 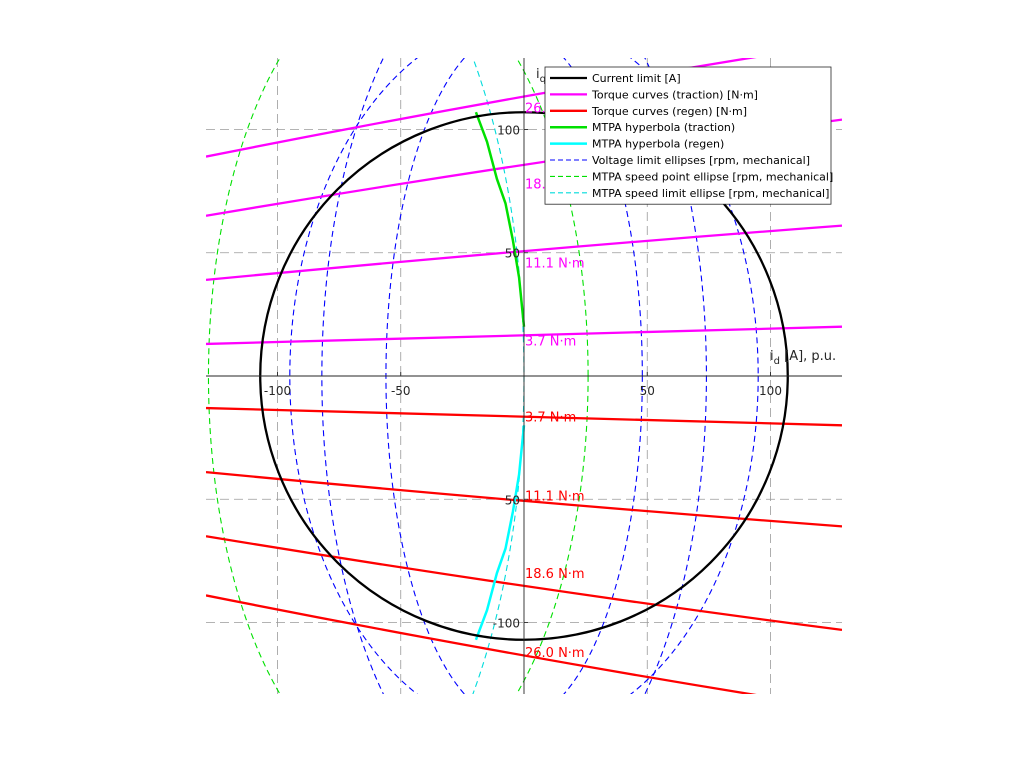 What do you see at coordinates (550, 341) in the screenshot?
I see `torque-label-traction: 3.7 N·m` at bounding box center [550, 341].